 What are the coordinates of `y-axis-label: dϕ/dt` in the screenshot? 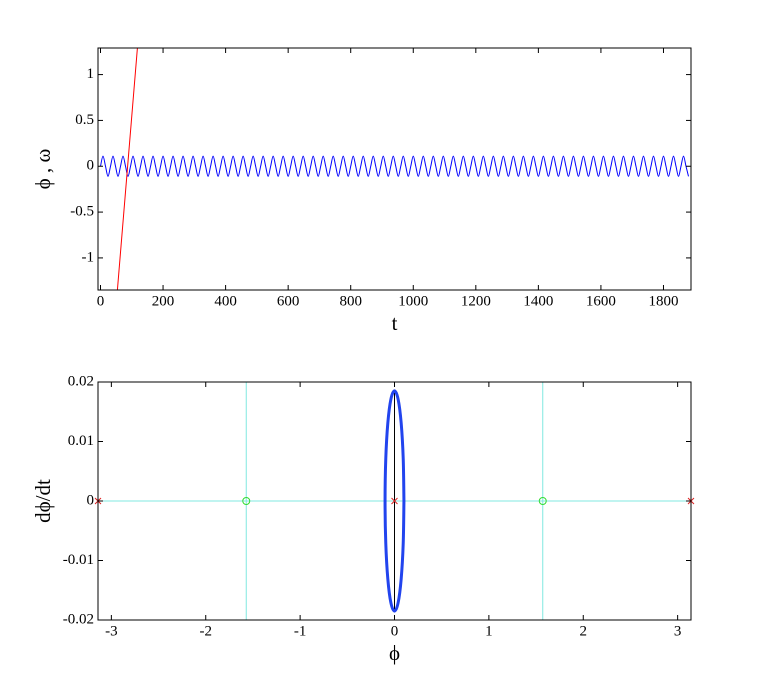 It's located at (43, 501).